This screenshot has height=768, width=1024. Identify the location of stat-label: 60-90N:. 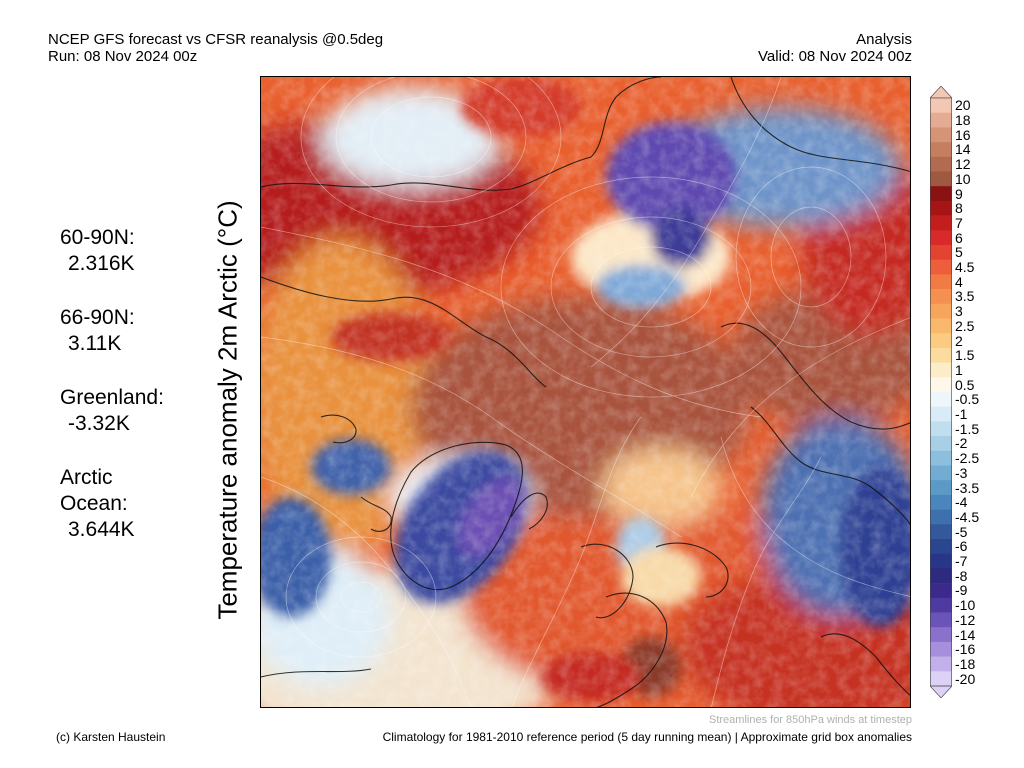
(97, 237).